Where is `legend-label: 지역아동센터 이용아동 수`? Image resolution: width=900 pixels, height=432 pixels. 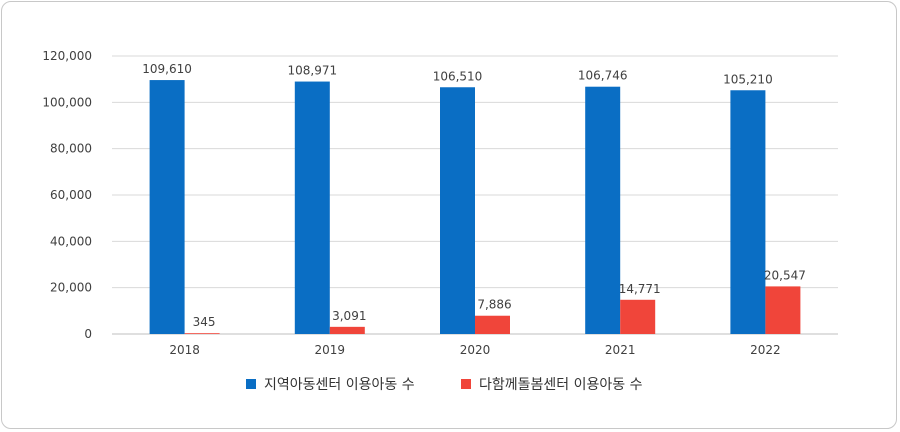
legend-label: 지역아동센터 이용아동 수 is located at coordinates (339, 385).